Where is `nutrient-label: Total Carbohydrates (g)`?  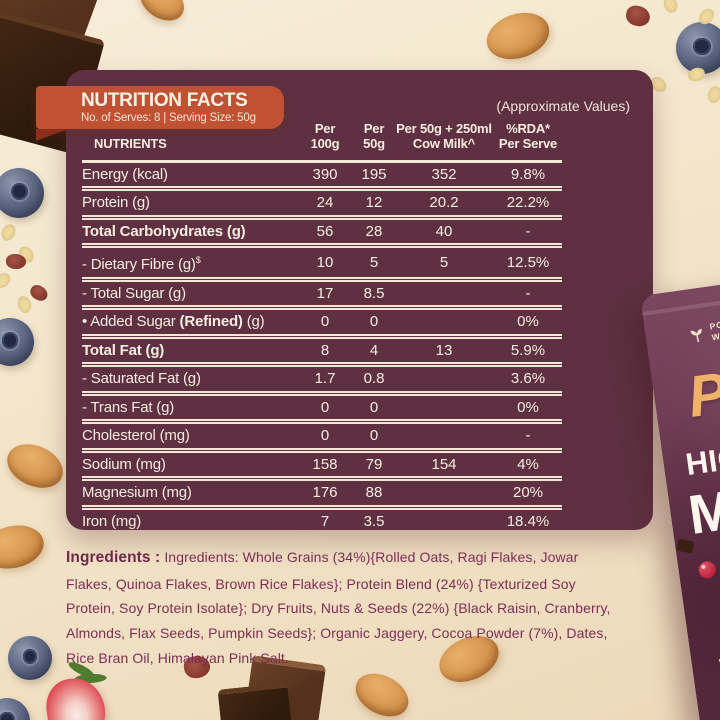
nutrient-label: Total Carbohydrates (g) is located at coordinates (189, 233).